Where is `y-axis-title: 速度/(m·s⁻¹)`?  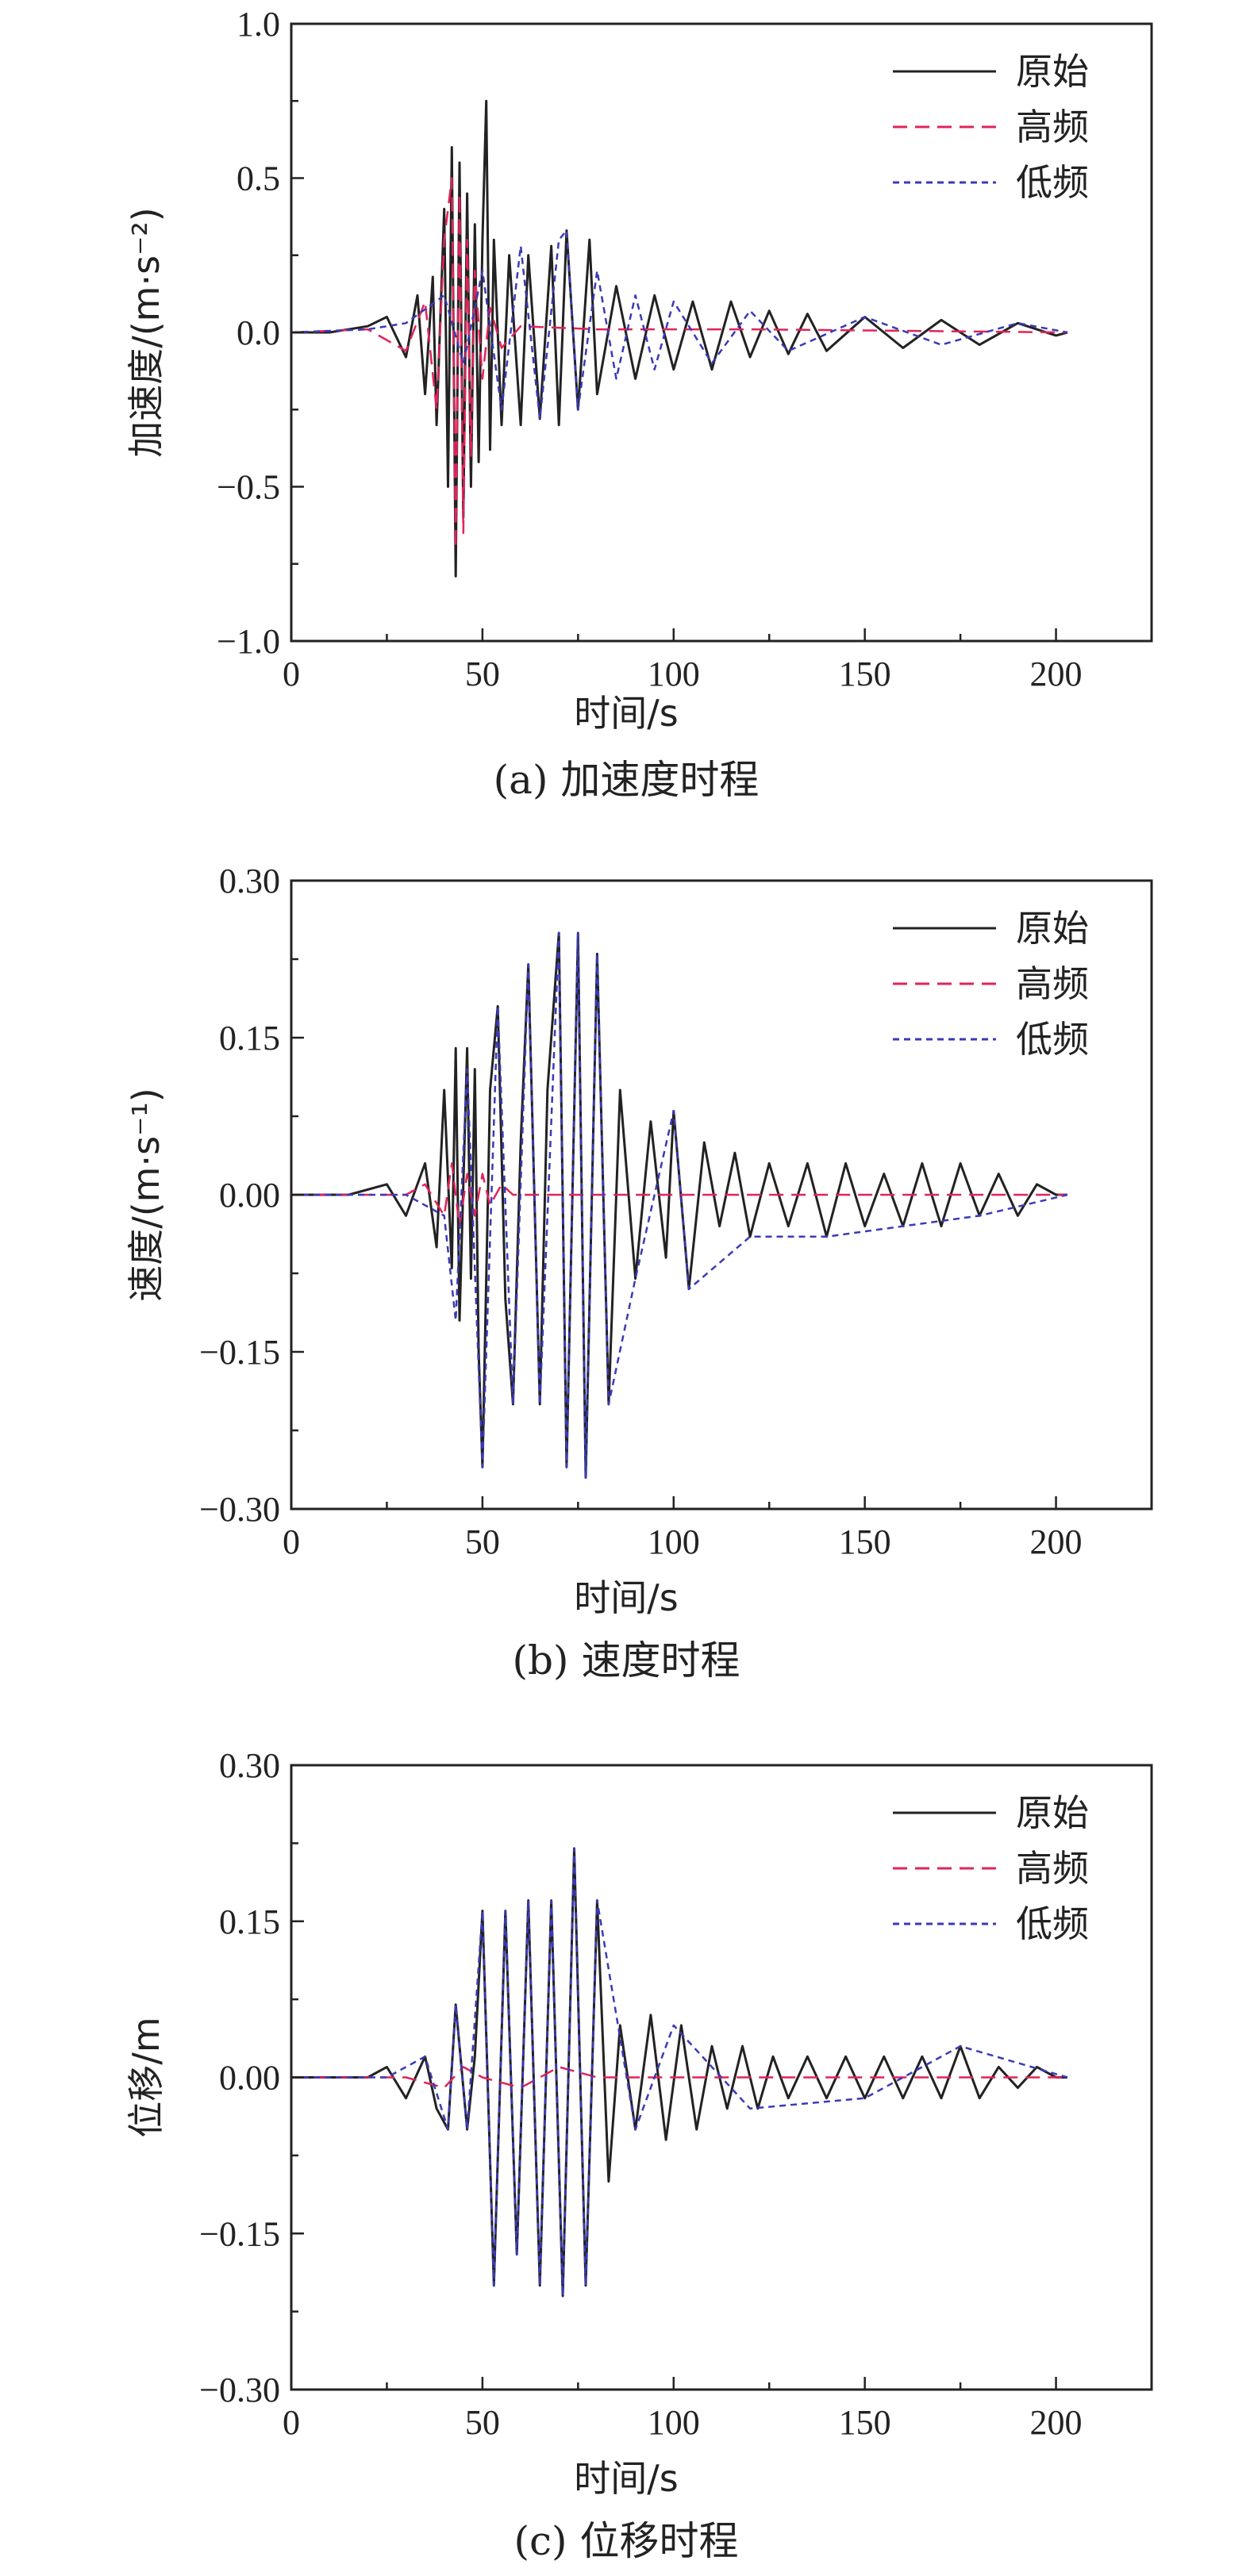
y-axis-title: 速度/(m·s⁻¹) is located at coordinates (146, 1195).